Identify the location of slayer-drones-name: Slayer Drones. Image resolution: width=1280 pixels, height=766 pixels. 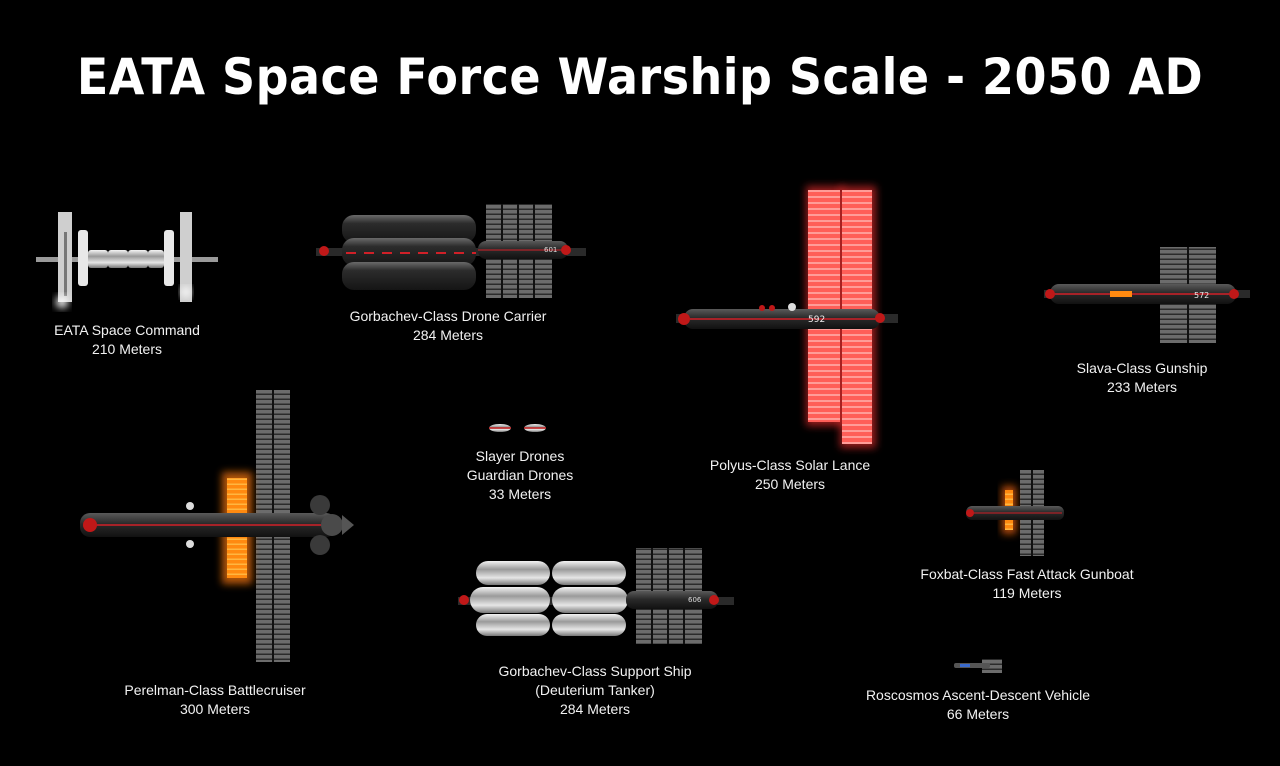
(520, 456).